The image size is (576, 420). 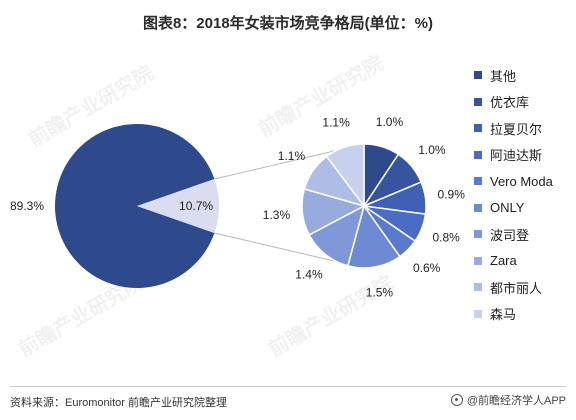 What do you see at coordinates (427, 268) in the screenshot?
I see `sub-slice-label-5: 0.6%` at bounding box center [427, 268].